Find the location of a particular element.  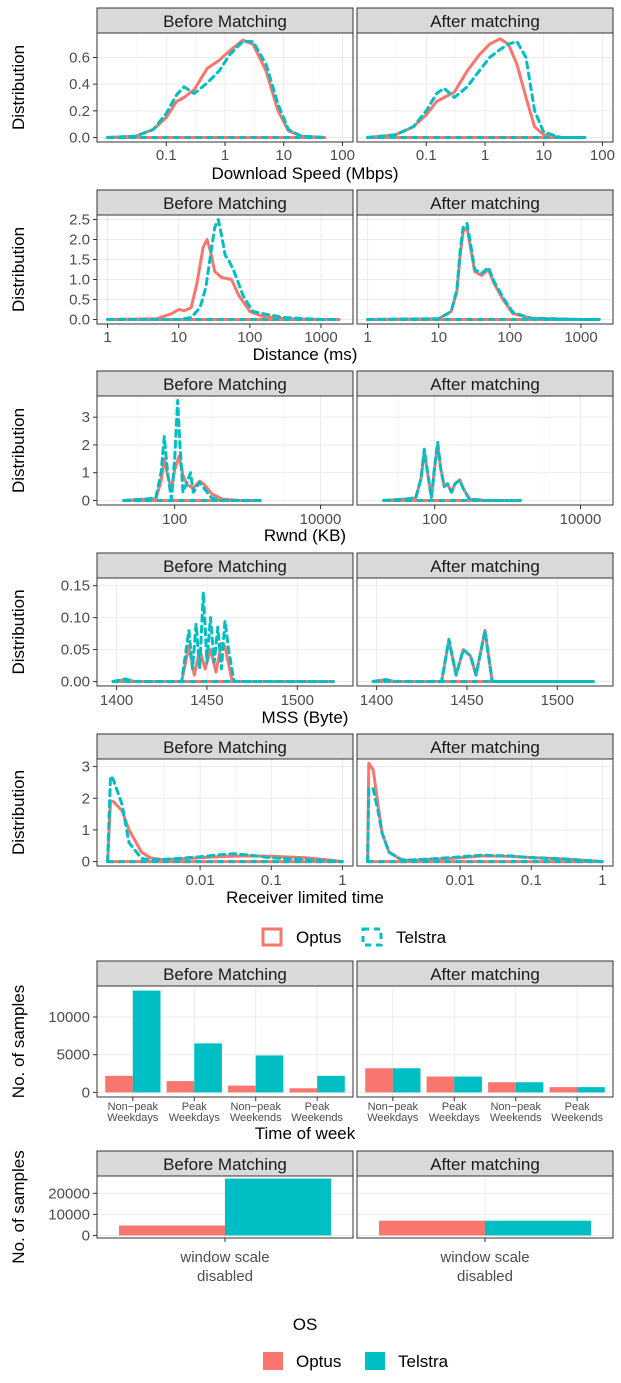

panel-before-matching: Before Matching 0.01 0.1 1 is located at coordinates (225, 811).